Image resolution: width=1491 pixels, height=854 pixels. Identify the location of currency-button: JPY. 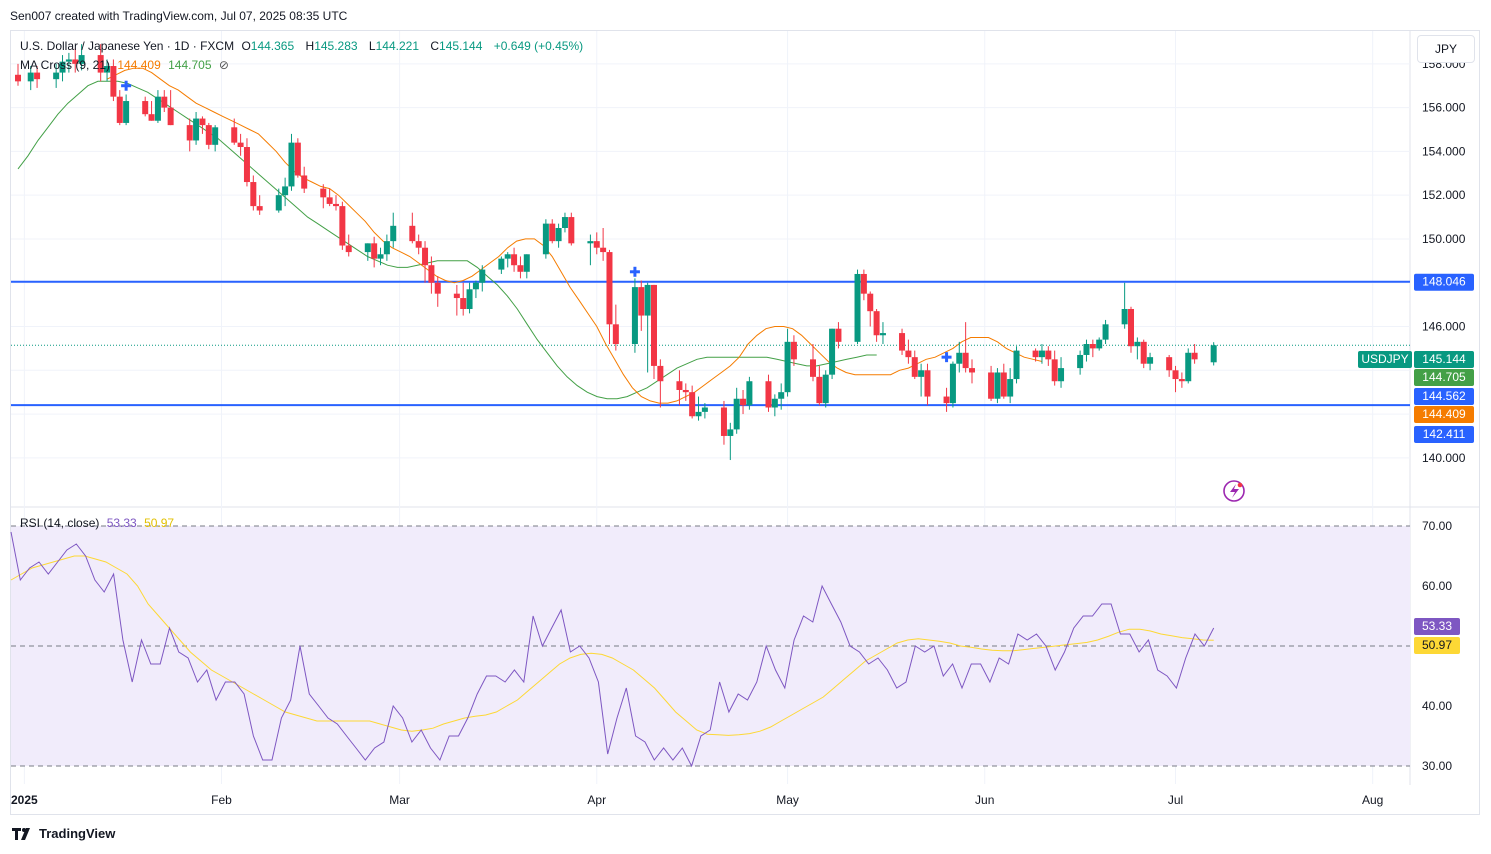
(1446, 49).